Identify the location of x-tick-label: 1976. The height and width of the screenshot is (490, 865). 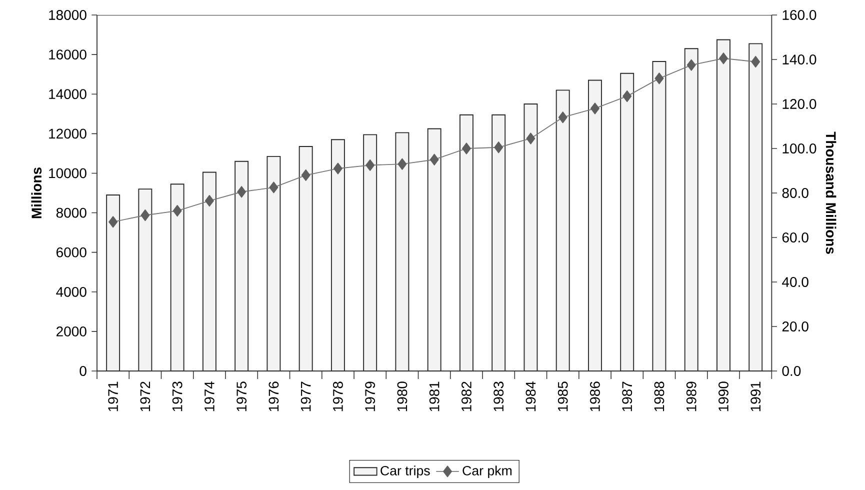
(273, 397).